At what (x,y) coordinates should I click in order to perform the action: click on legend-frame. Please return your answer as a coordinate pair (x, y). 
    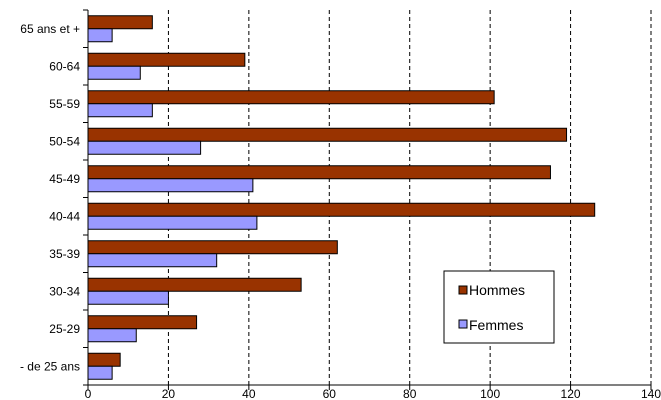
    Looking at the image, I should click on (499, 307).